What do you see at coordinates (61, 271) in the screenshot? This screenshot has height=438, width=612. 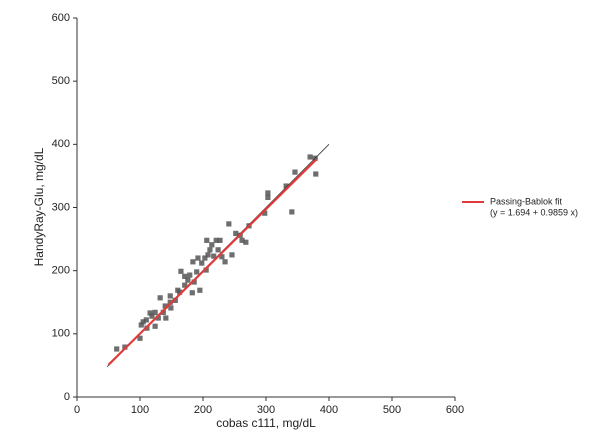 I see `y-tick-label: 200` at bounding box center [61, 271].